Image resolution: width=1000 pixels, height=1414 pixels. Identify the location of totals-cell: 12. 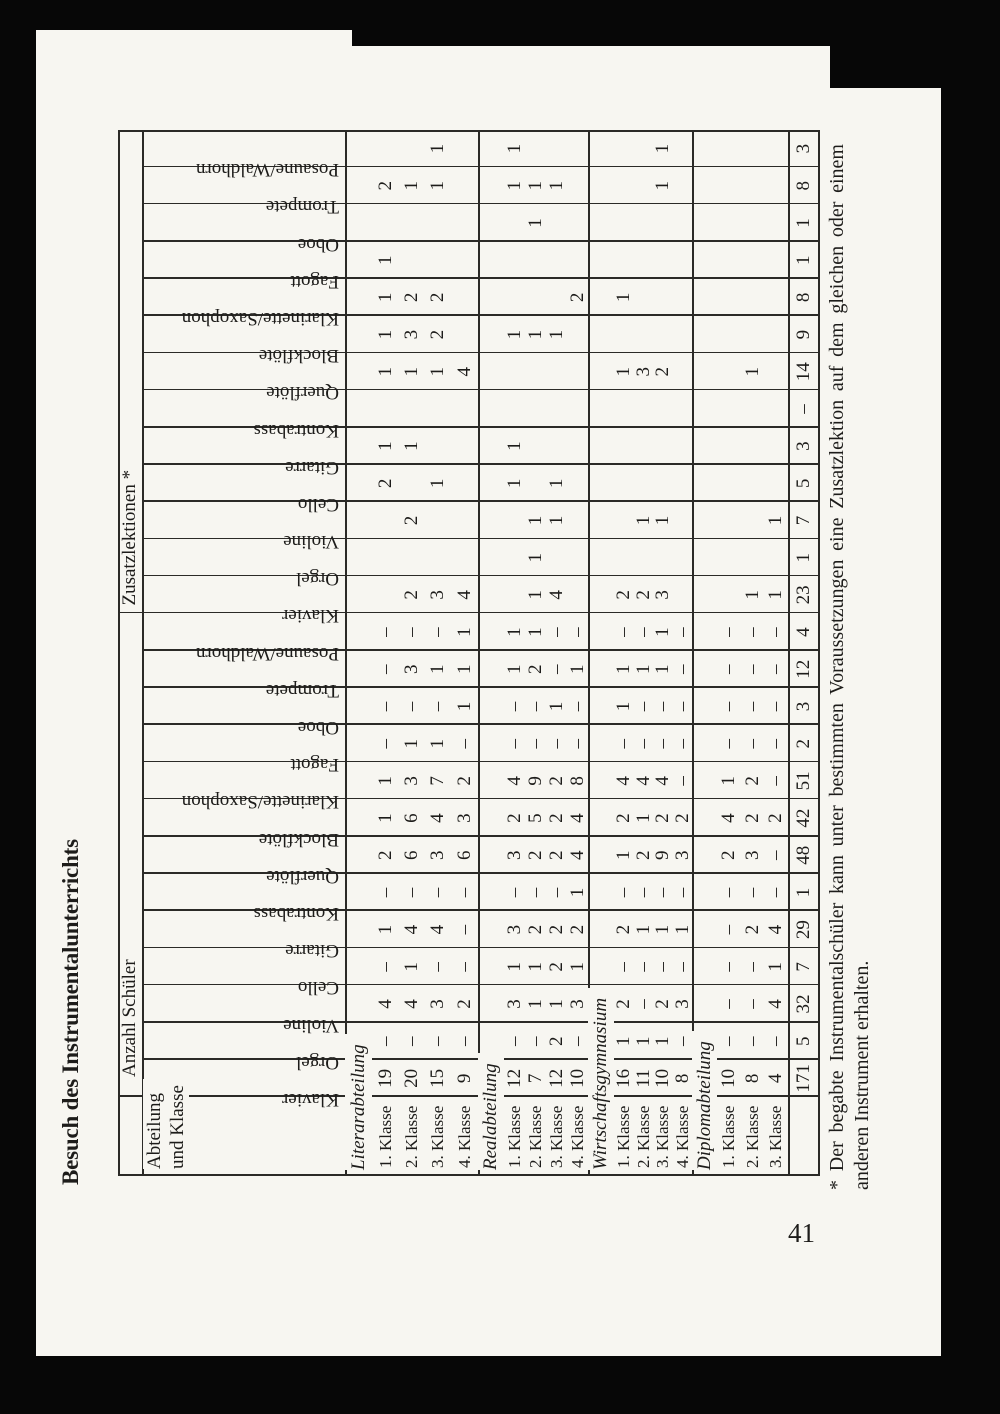
(803, 669).